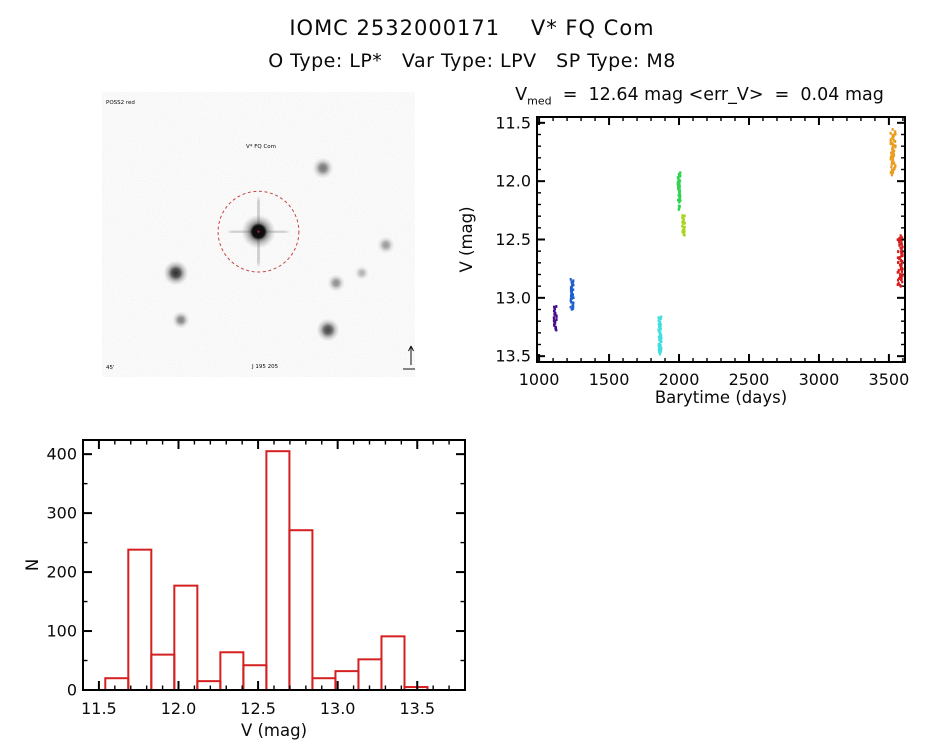 The height and width of the screenshot is (747, 944). Describe the element at coordinates (338, 708) in the screenshot. I see `hist-x-tick-label: 13.0` at that location.